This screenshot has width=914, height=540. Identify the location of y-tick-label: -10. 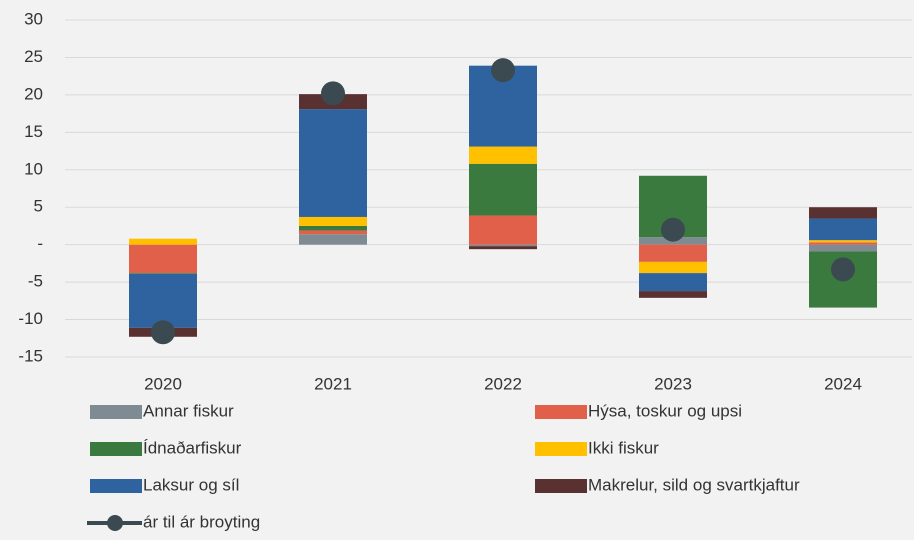
(30, 318).